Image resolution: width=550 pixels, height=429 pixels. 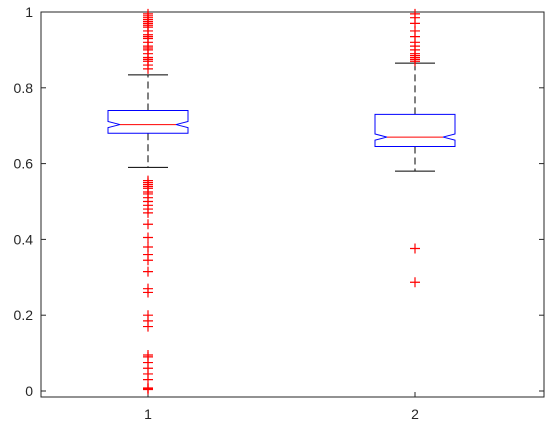 I want to click on x-tick-label: 2, so click(x=415, y=414).